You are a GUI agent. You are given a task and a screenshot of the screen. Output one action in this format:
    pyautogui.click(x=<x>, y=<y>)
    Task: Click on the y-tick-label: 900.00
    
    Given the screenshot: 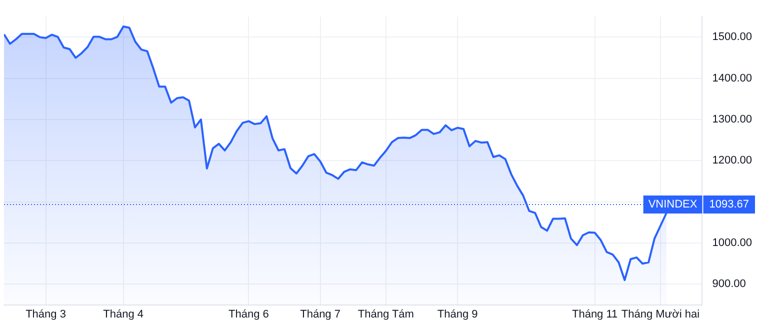 What is the action you would take?
    pyautogui.click(x=729, y=284)
    